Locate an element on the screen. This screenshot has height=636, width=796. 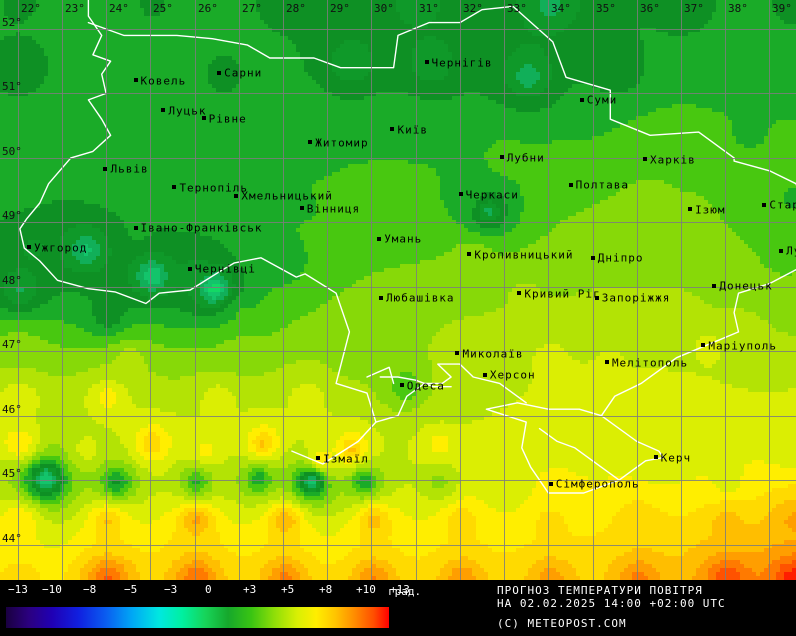
city-label: Донецьк is located at coordinates (742, 286).